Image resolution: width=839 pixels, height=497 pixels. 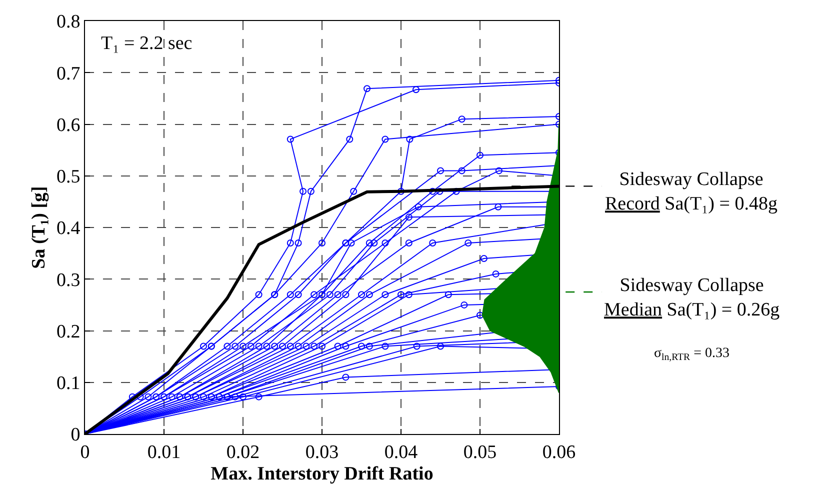 I want to click on text: Sidesway Collapse Median Sa(T₁) = 0.26g, so click(x=692, y=298).